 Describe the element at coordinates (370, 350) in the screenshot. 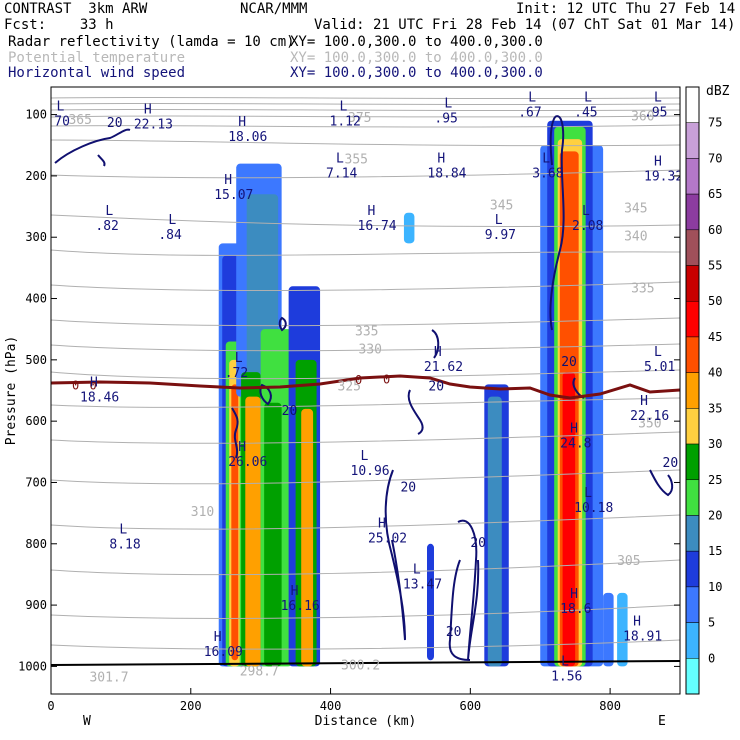

I see `theta-label: 330` at that location.